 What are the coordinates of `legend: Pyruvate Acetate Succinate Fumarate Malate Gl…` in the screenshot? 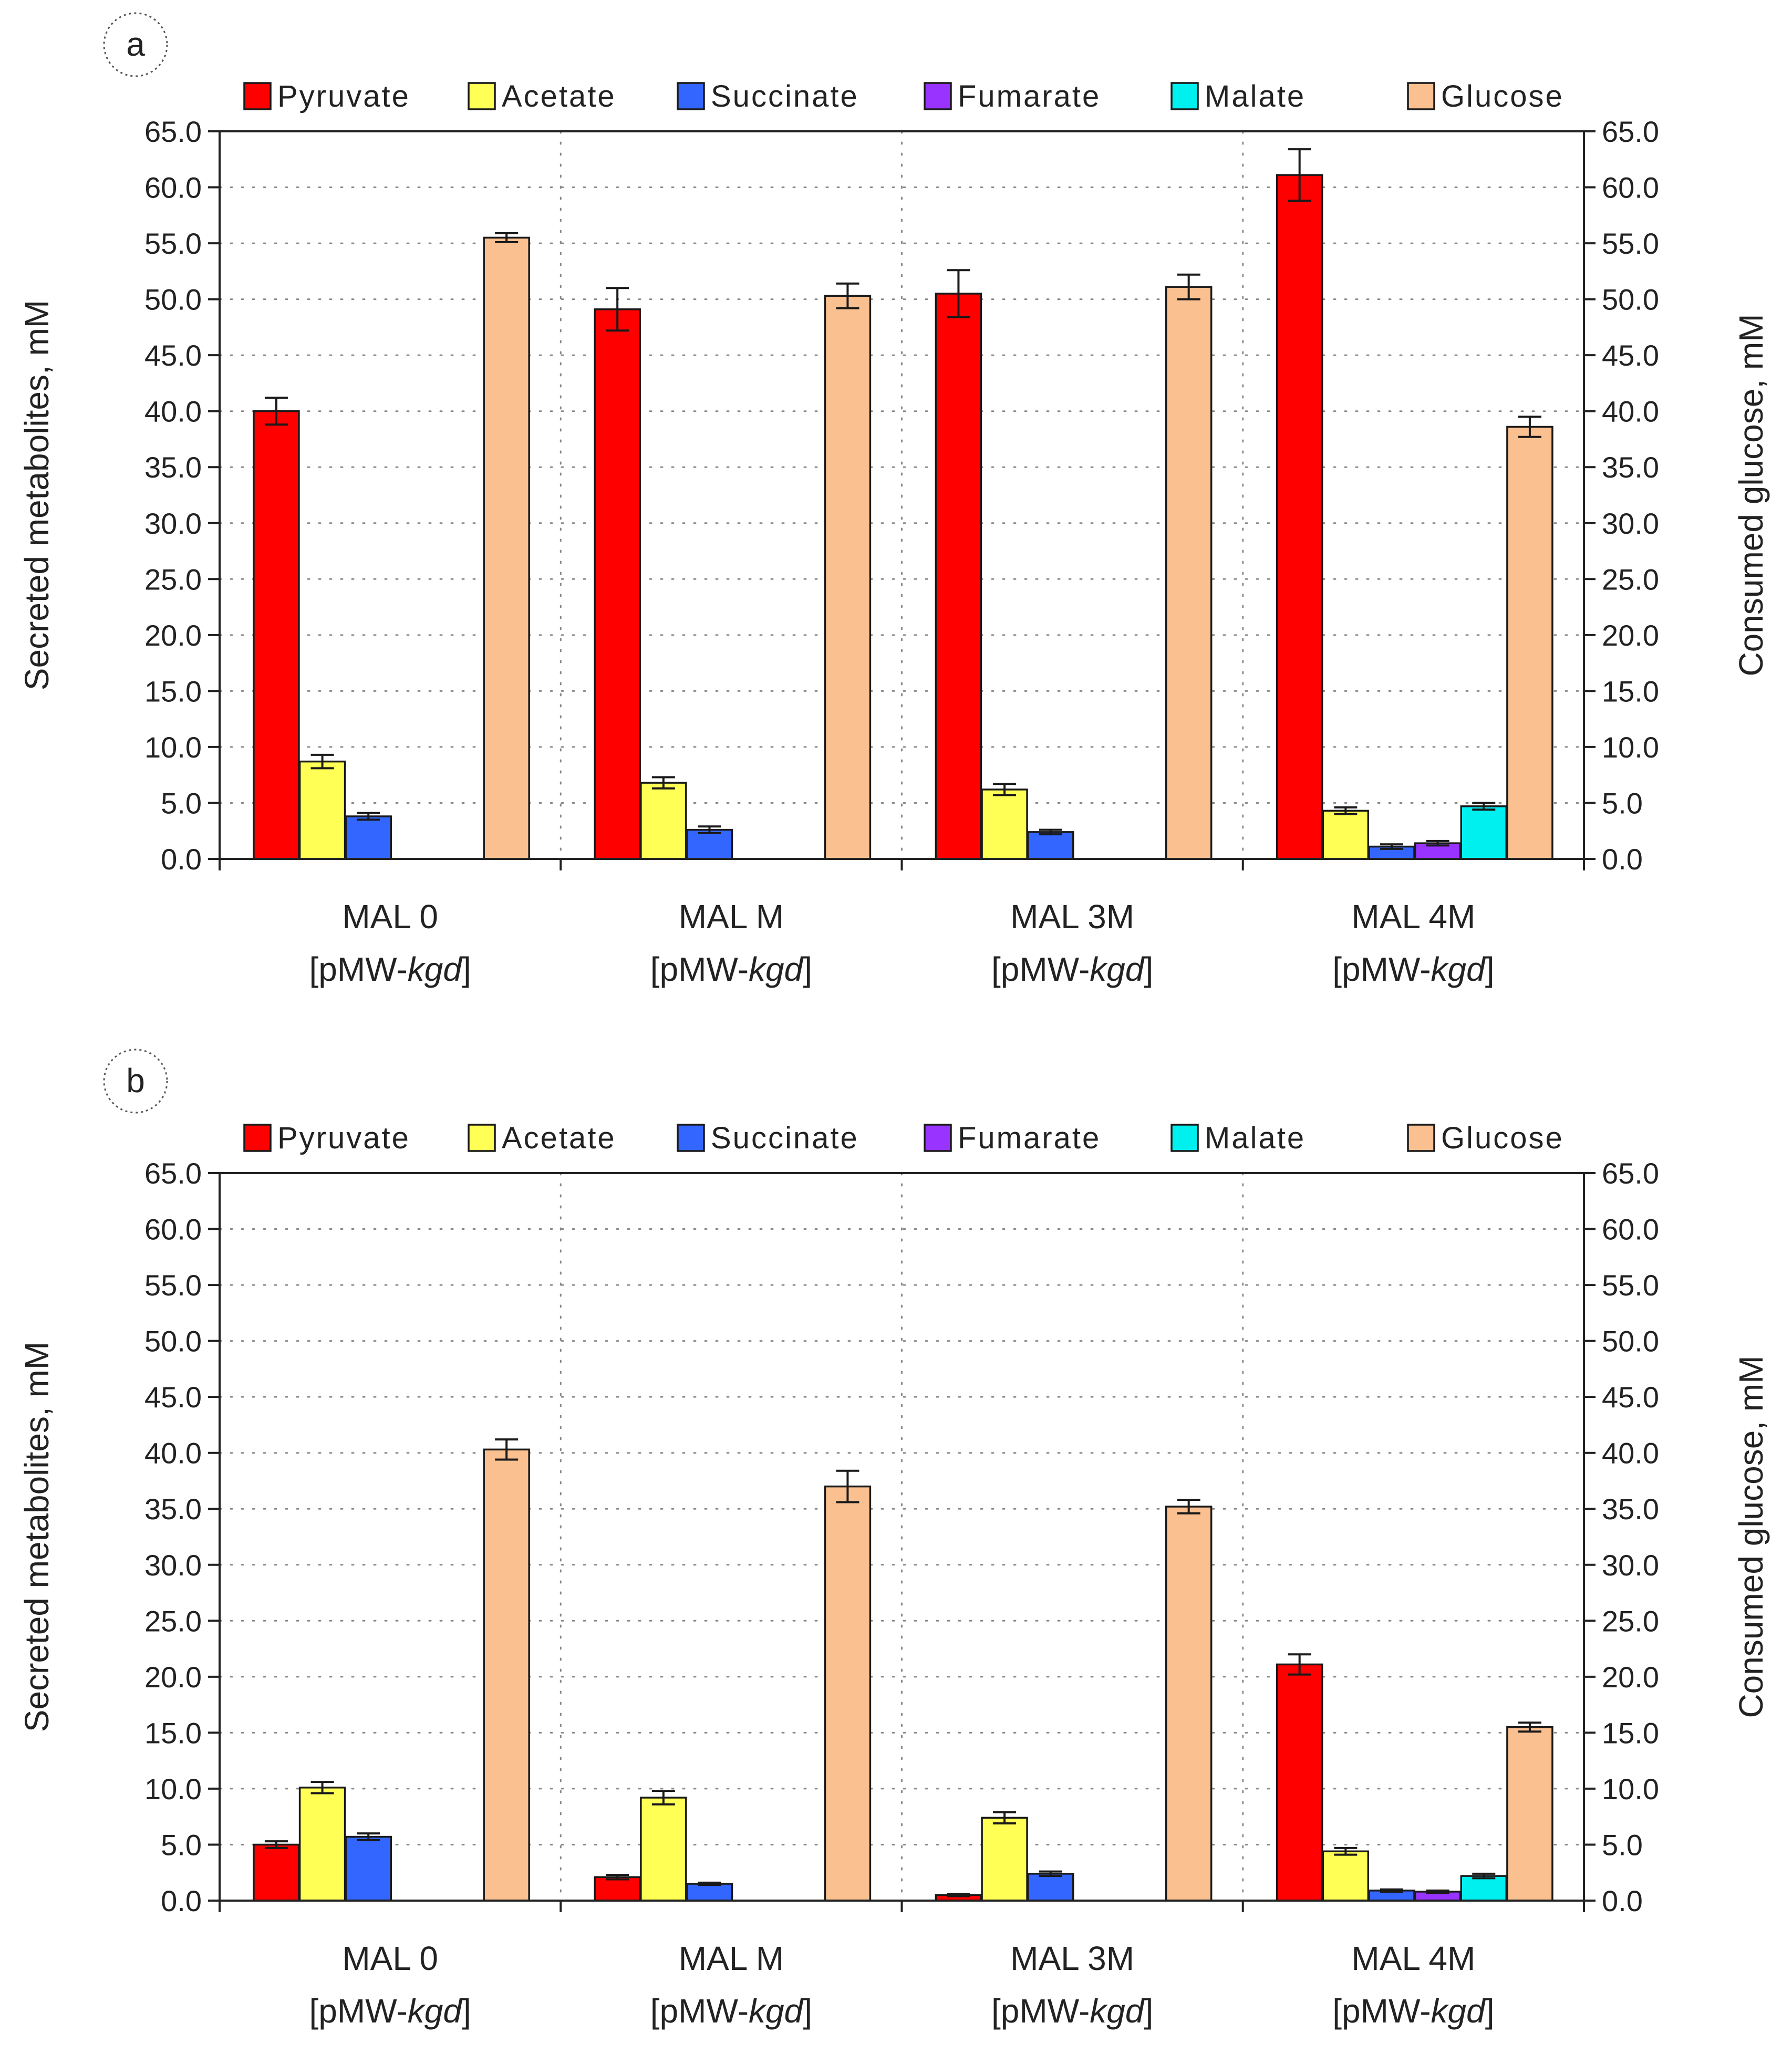 It's located at (902, 1138).